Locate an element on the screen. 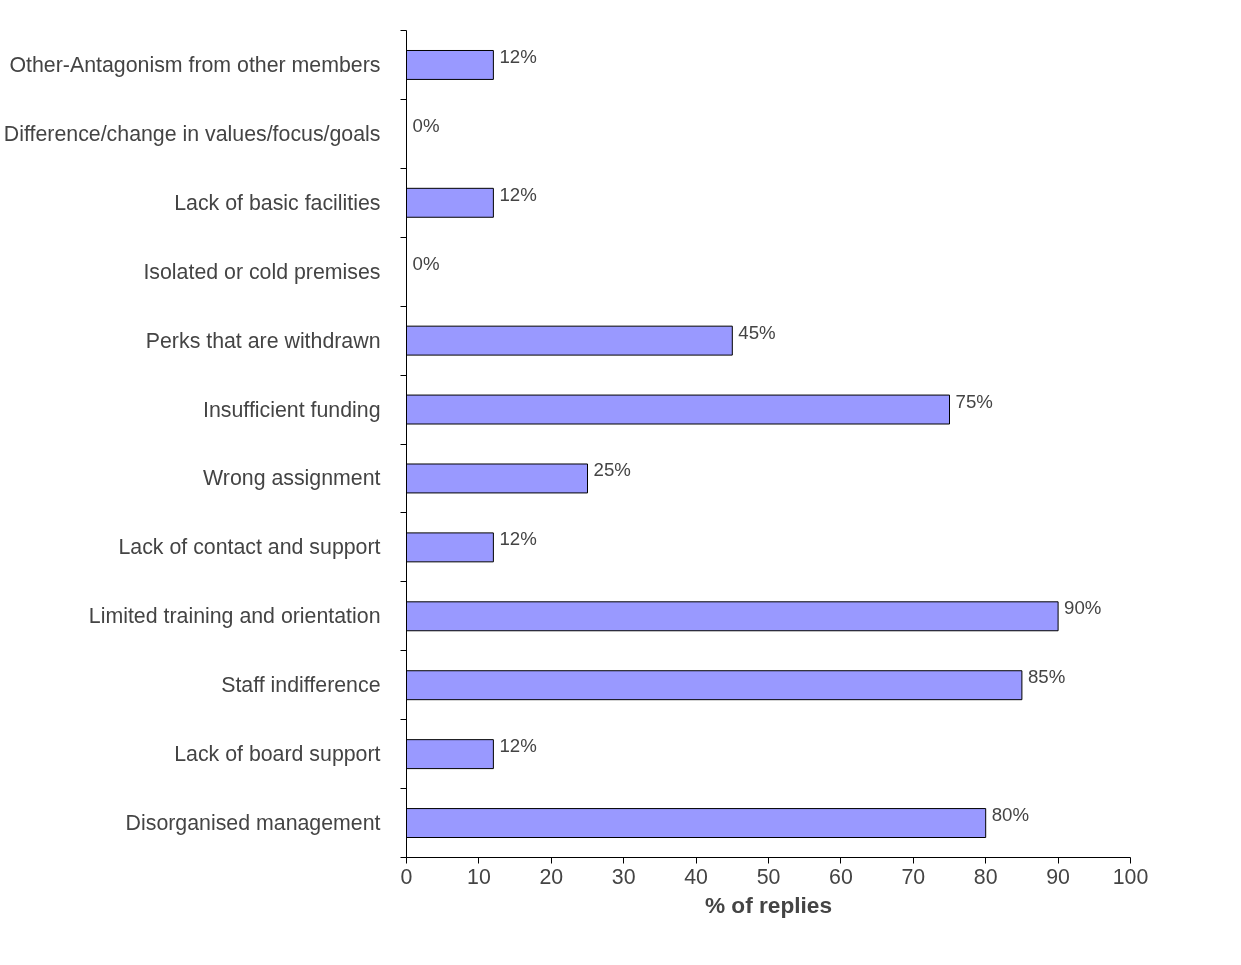  x-tick-label: 20 is located at coordinates (551, 876).